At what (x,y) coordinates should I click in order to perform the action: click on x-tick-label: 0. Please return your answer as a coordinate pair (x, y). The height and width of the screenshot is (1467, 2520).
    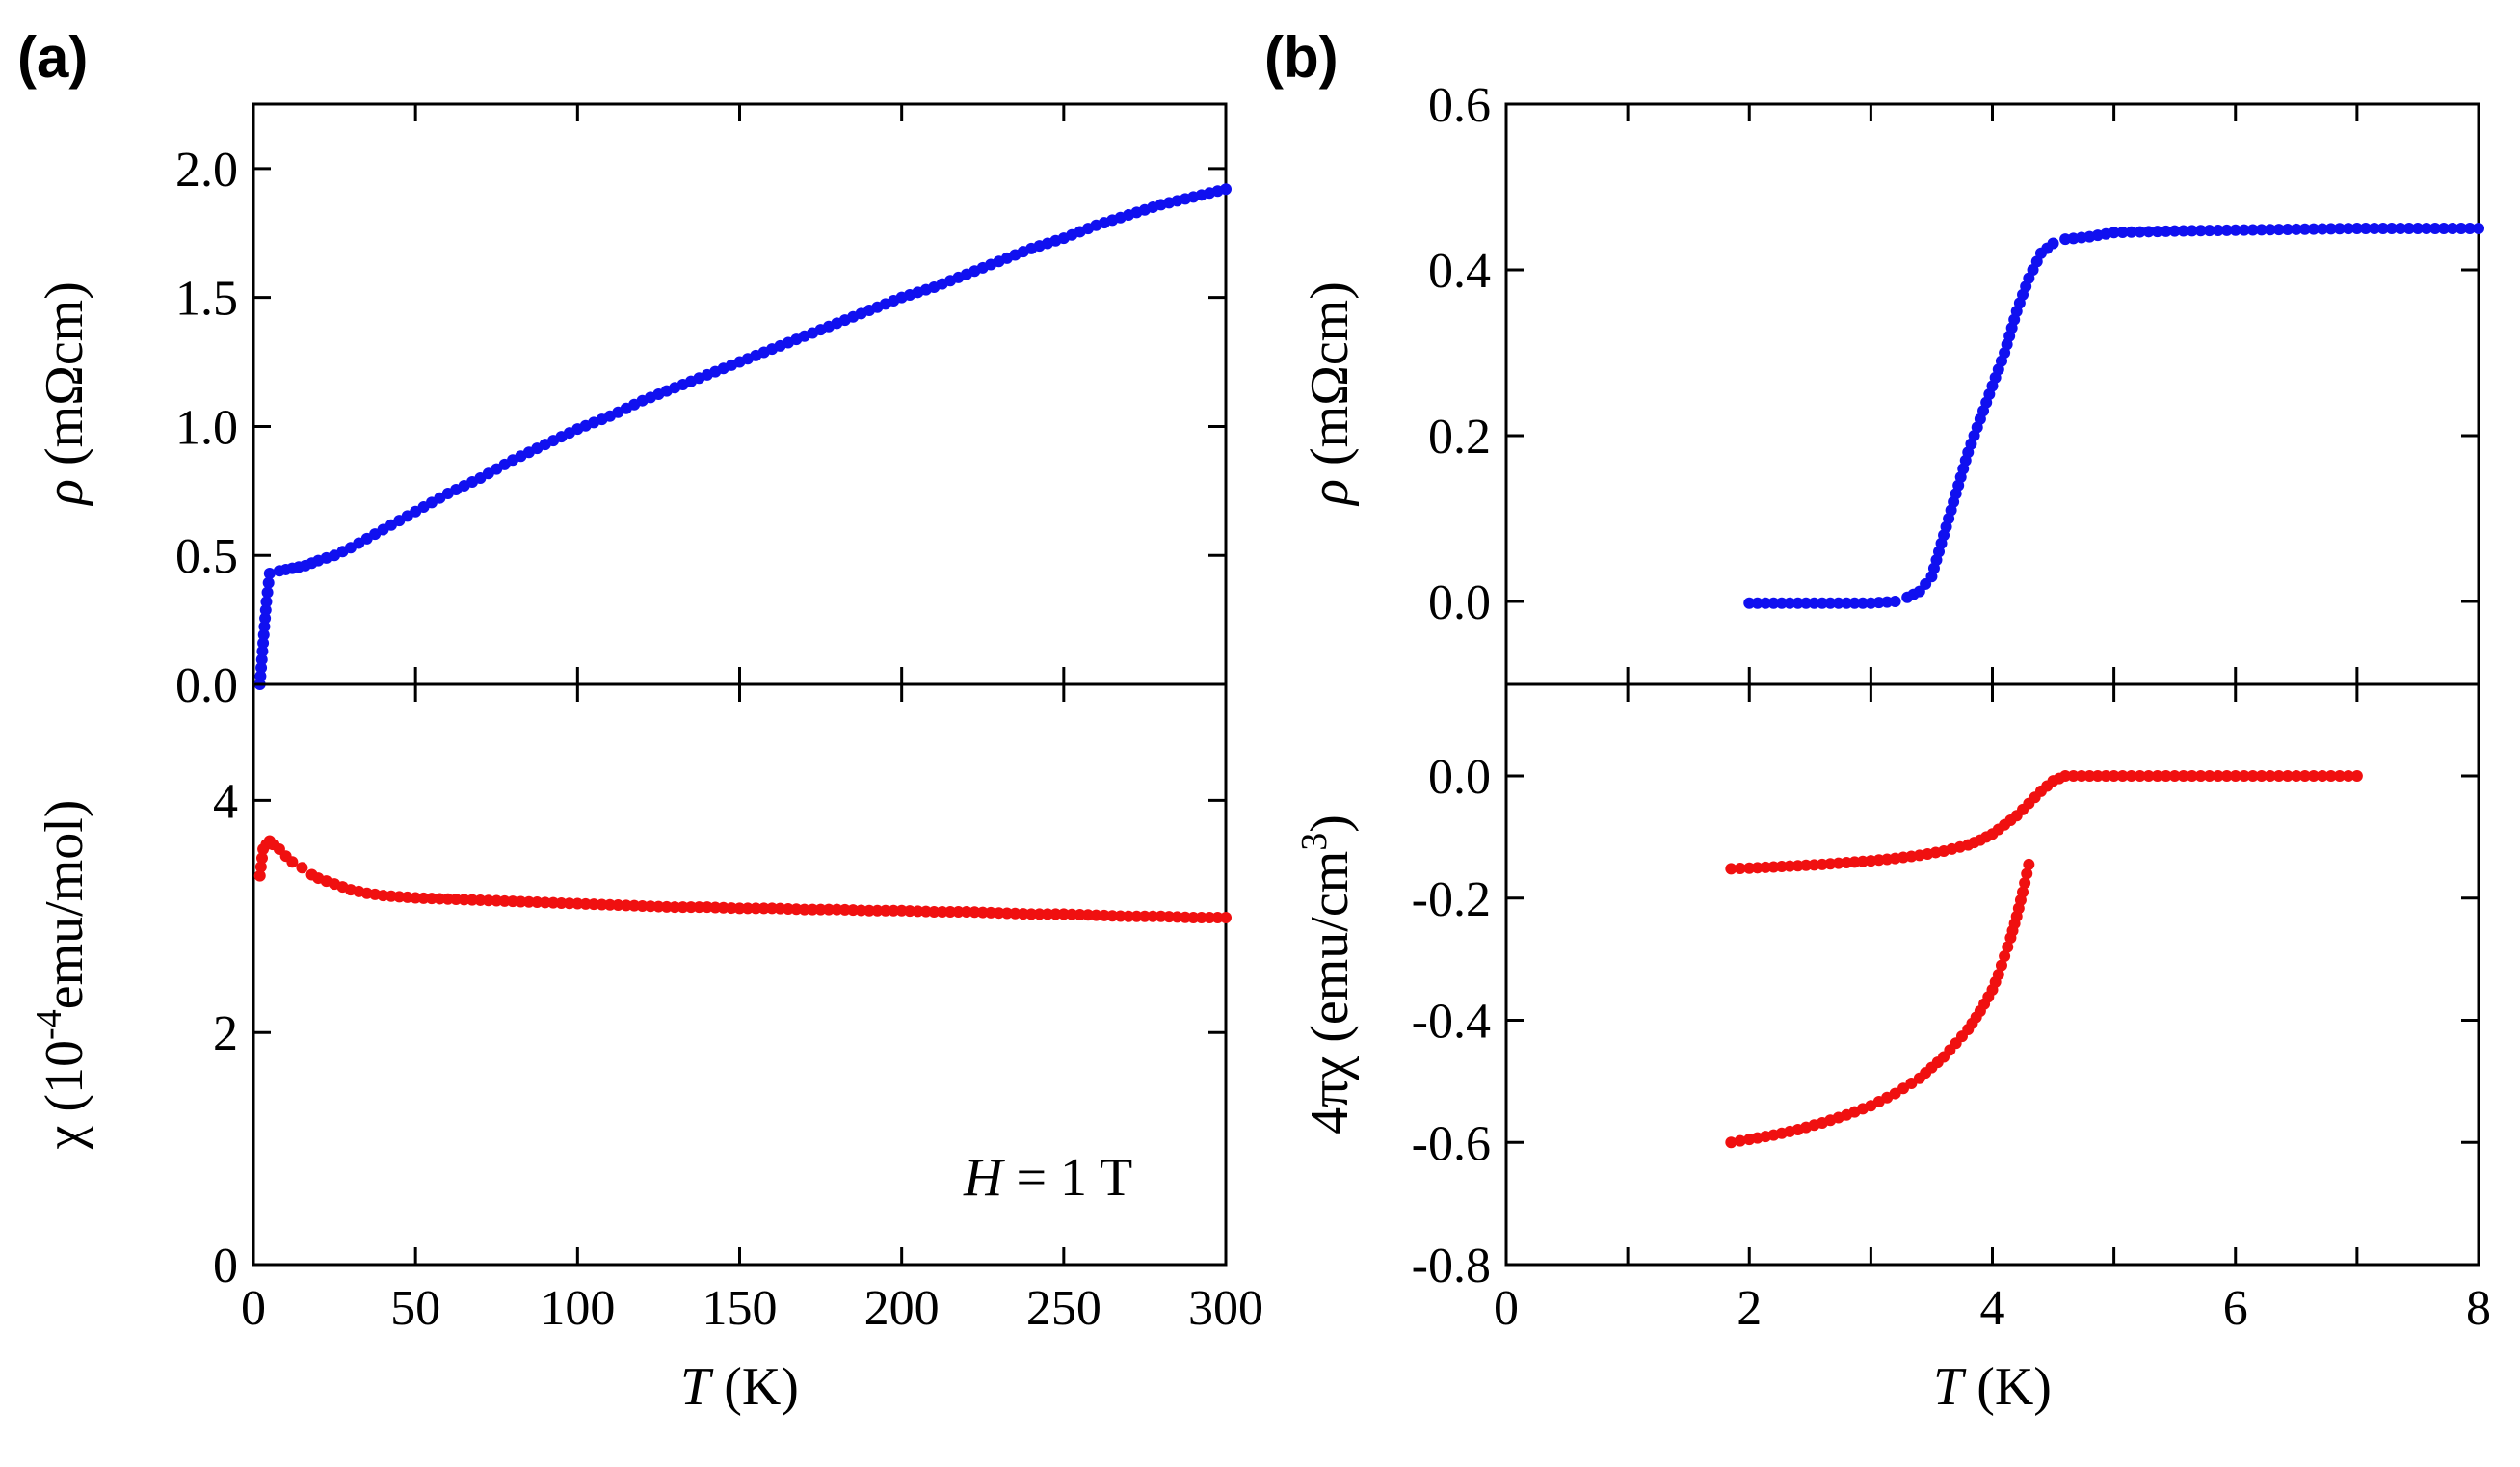
    Looking at the image, I should click on (1506, 1308).